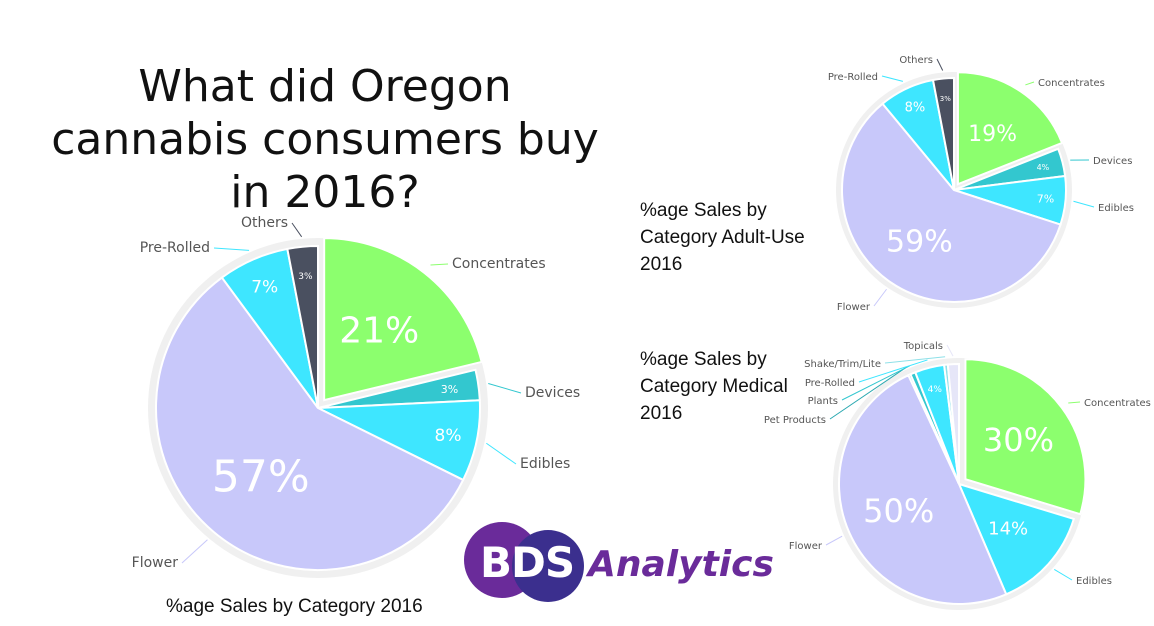  Describe the element at coordinates (915, 107) in the screenshot. I see `slice-value-pre-rolled: 8%` at that location.